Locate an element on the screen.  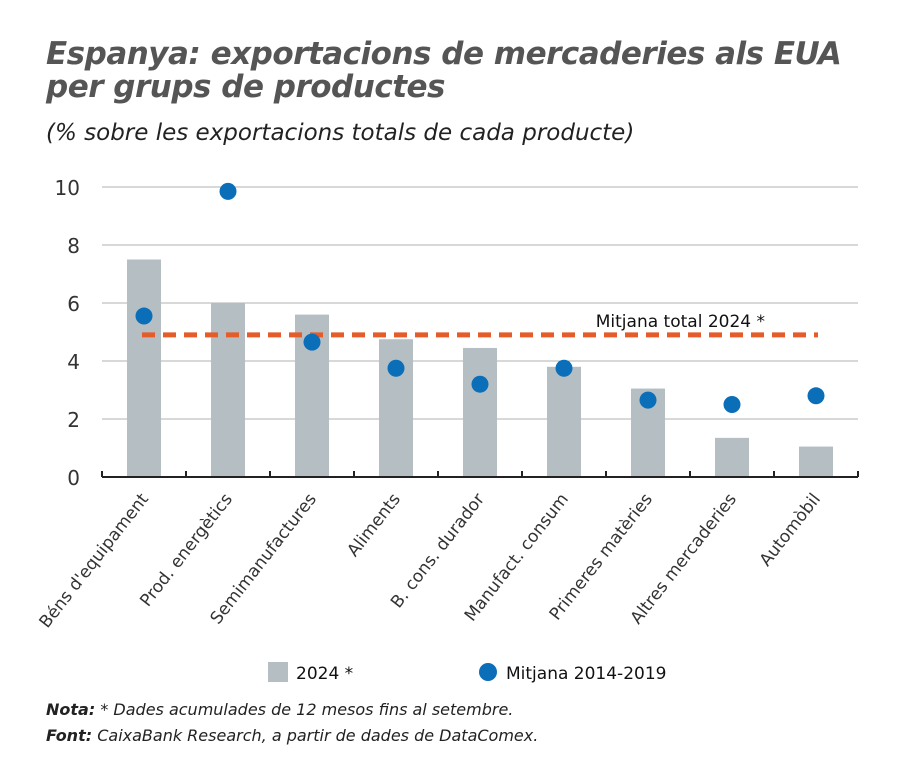
legend-swatch-dot is located at coordinates (488, 672).